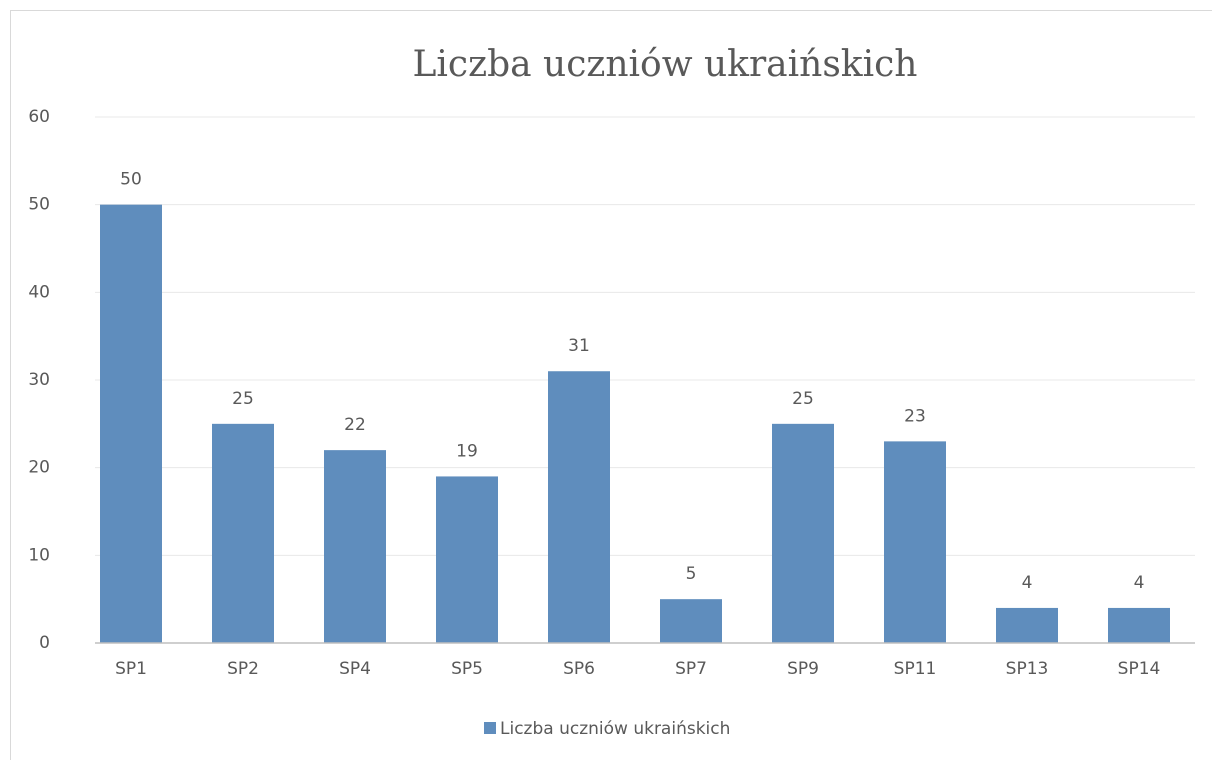 Image resolution: width=1212 pixels, height=760 pixels. What do you see at coordinates (691, 574) in the screenshot?
I see `data-label: 5` at bounding box center [691, 574].